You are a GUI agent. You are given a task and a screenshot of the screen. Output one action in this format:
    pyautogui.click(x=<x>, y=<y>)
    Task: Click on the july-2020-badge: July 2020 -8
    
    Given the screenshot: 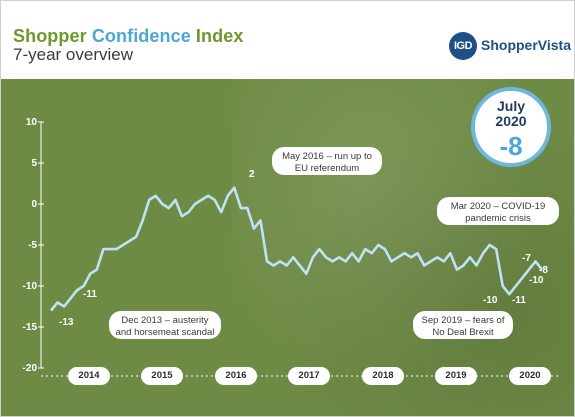 What is the action you would take?
    pyautogui.click(x=511, y=127)
    